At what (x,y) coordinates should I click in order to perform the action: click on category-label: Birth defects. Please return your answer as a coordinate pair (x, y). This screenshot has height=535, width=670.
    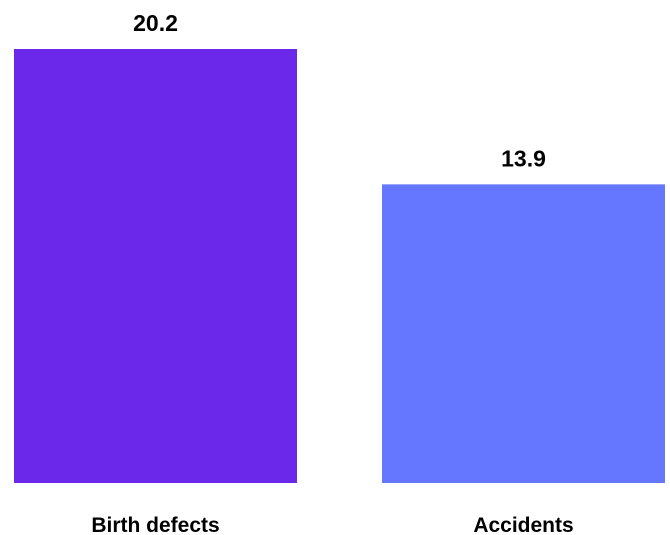
    Looking at the image, I should click on (155, 524).